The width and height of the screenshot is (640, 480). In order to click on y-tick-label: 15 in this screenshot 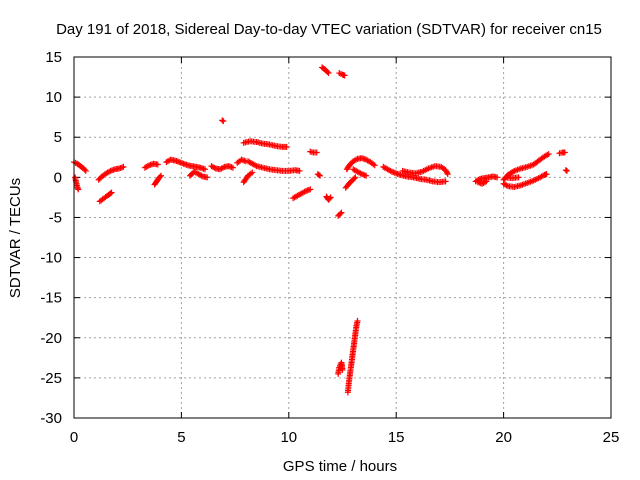, I will do `click(53, 57)`.